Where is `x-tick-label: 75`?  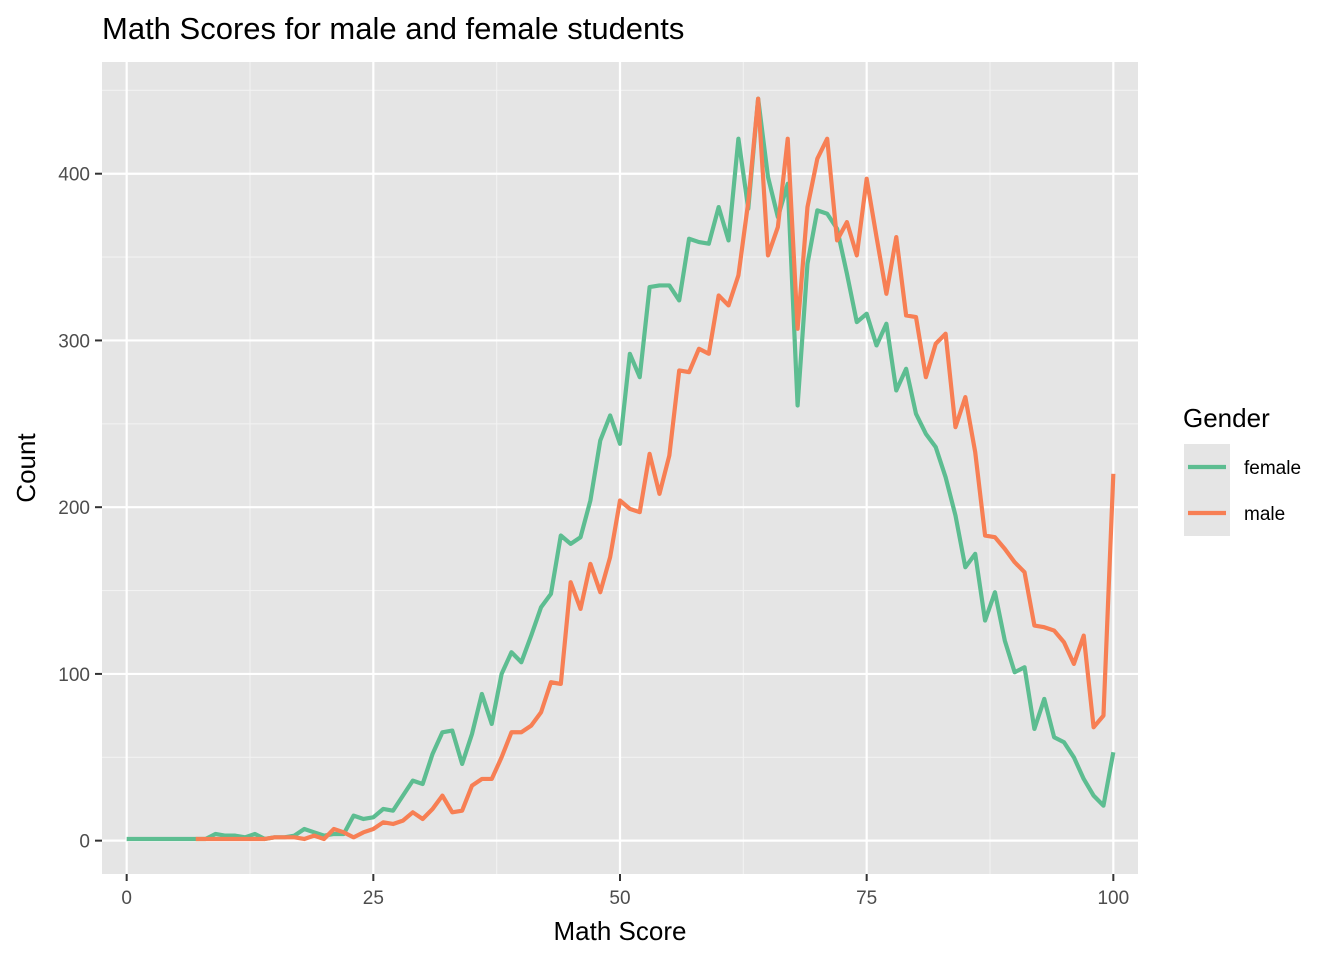 x-tick-label: 75 is located at coordinates (866, 898).